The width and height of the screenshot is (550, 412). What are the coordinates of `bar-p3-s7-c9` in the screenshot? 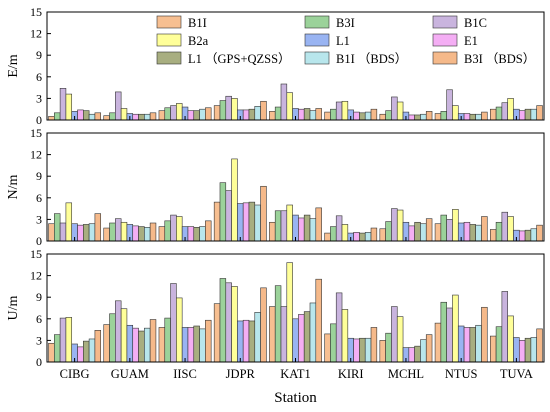 It's located at (528, 350).